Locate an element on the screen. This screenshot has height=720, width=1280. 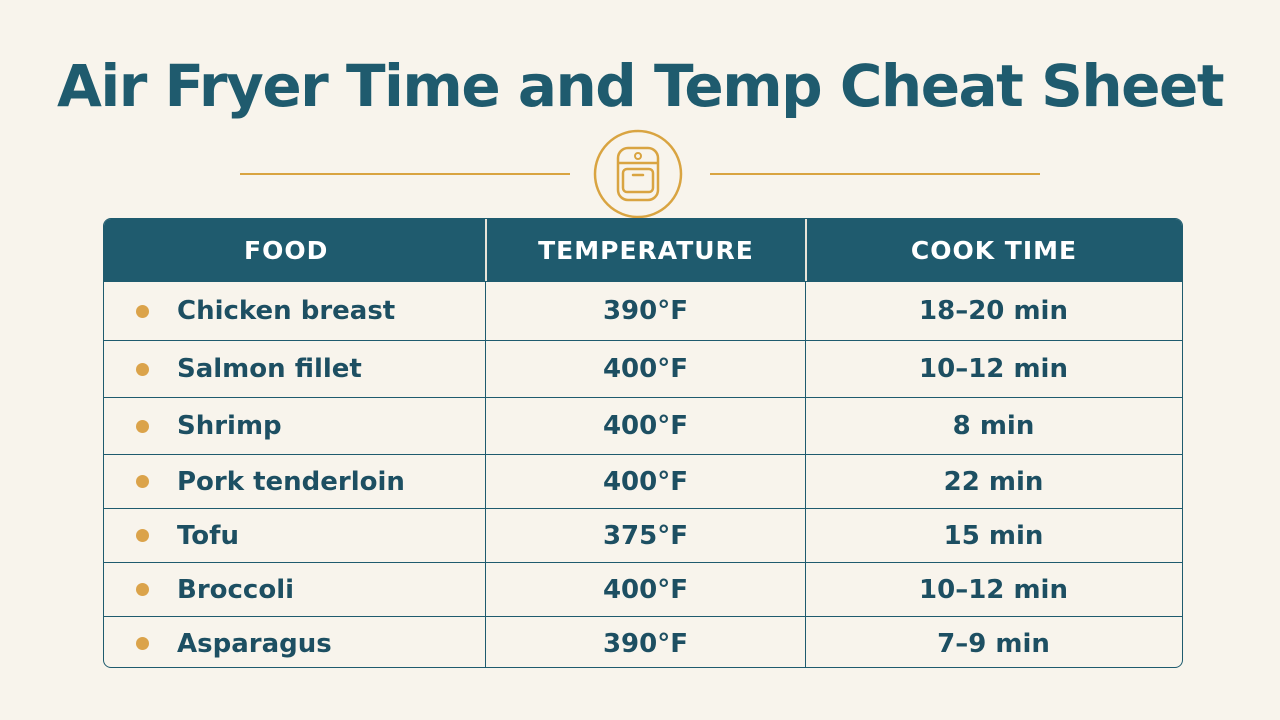
cook-time-cell: 18–20 min is located at coordinates (993, 311).